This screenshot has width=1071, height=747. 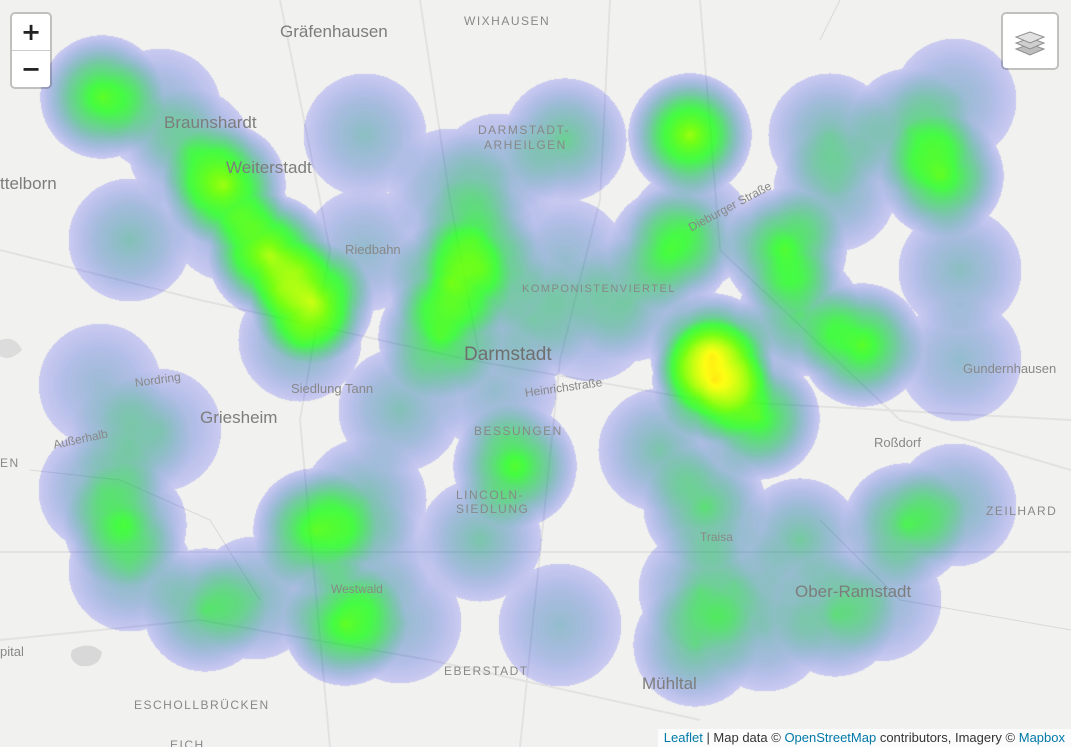 I want to click on leaflet-link: Leaflet, so click(x=683, y=737).